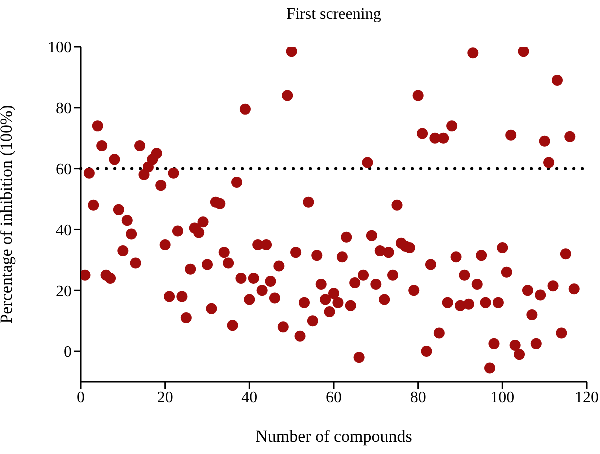 This screenshot has height=454, width=600. Describe the element at coordinates (8, 214) in the screenshot. I see `y-axis-title: Percentage of inhibition (100%)` at that location.